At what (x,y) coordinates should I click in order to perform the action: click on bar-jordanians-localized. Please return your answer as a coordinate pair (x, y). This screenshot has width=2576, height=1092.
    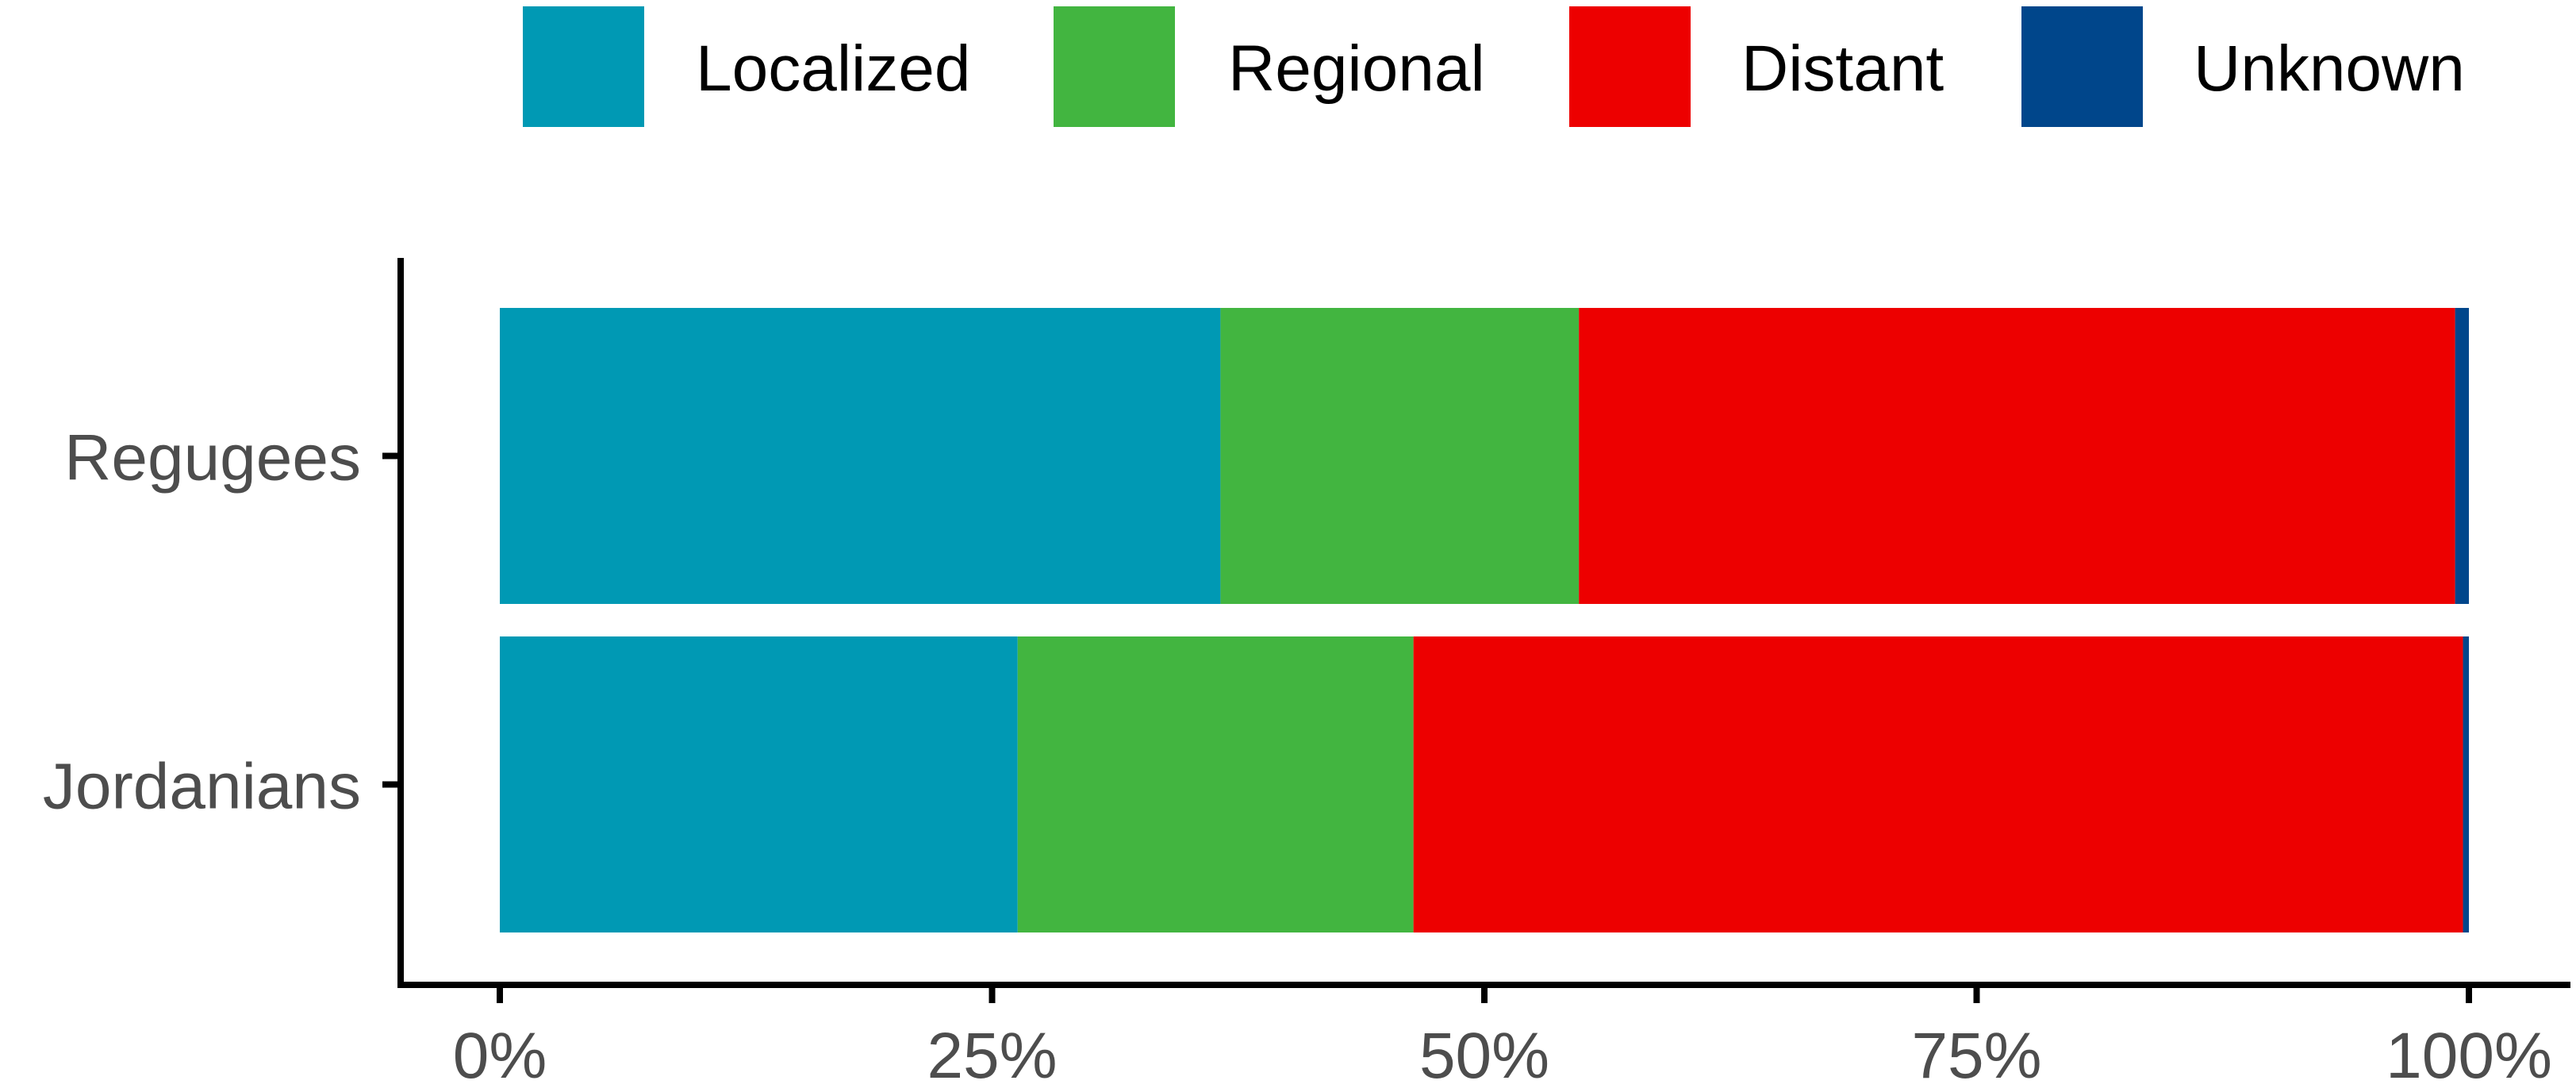
    Looking at the image, I should click on (759, 784).